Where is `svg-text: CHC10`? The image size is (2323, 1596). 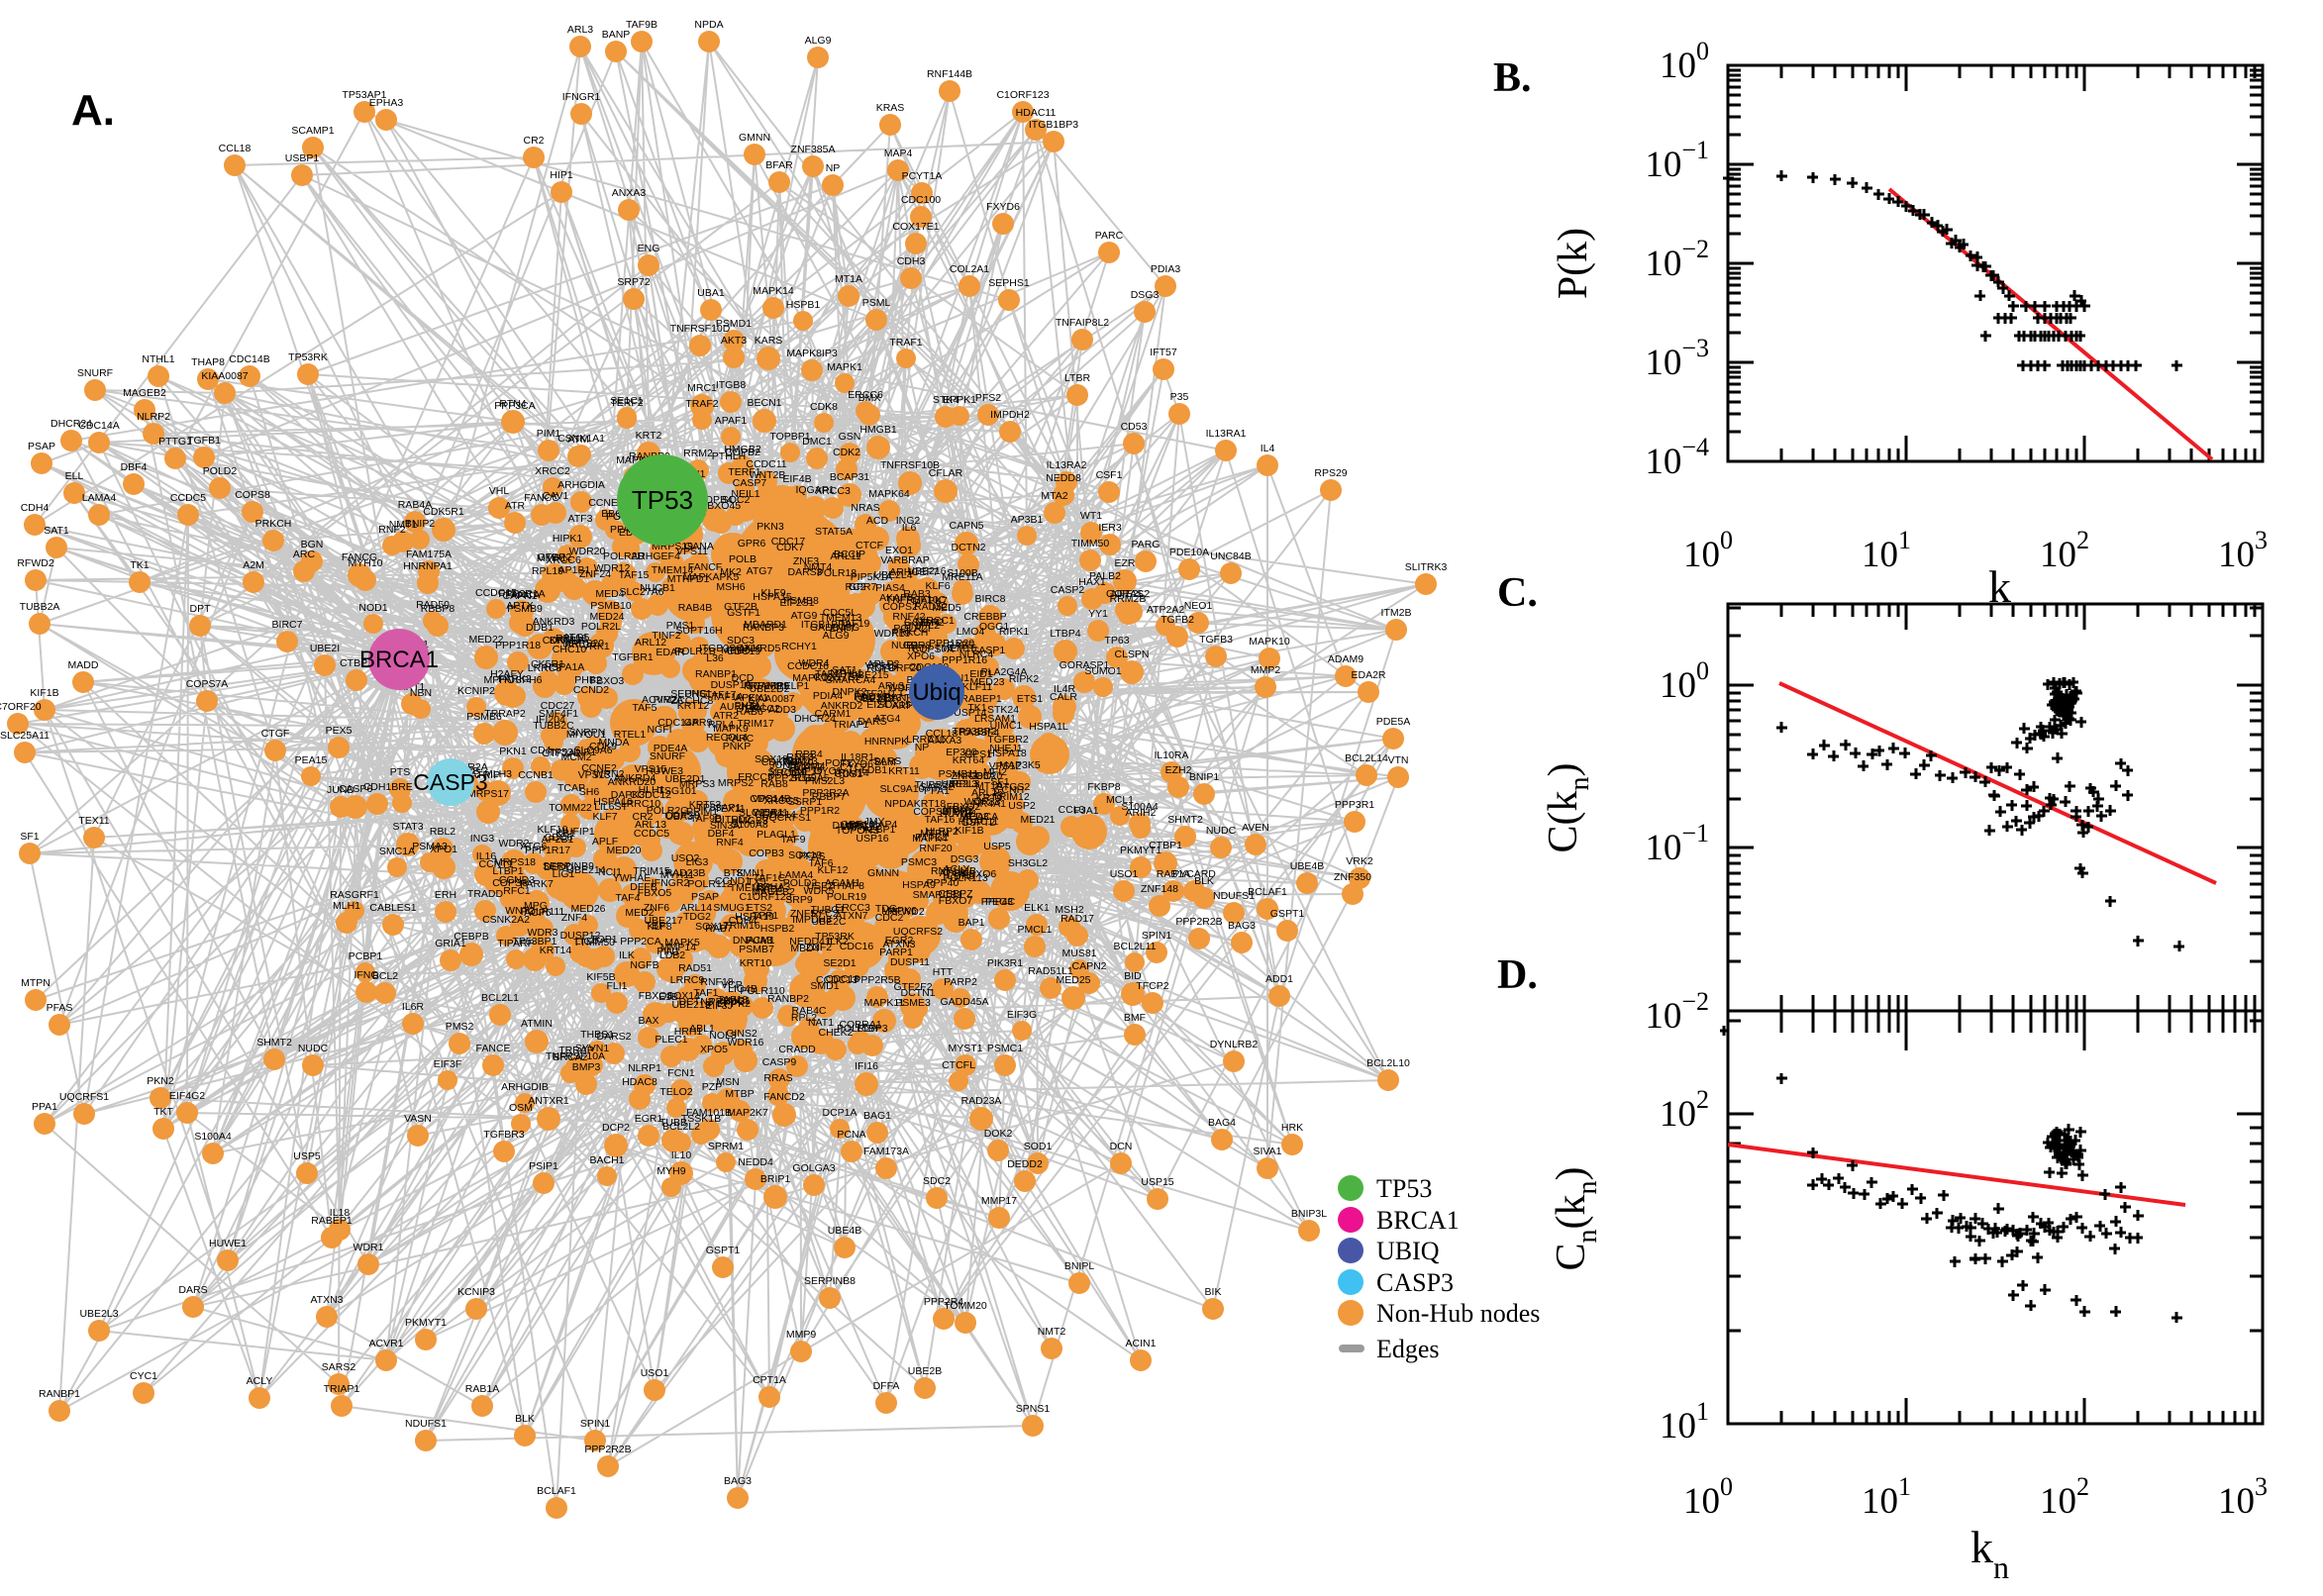 svg-text: CHC10 is located at coordinates (570, 649).